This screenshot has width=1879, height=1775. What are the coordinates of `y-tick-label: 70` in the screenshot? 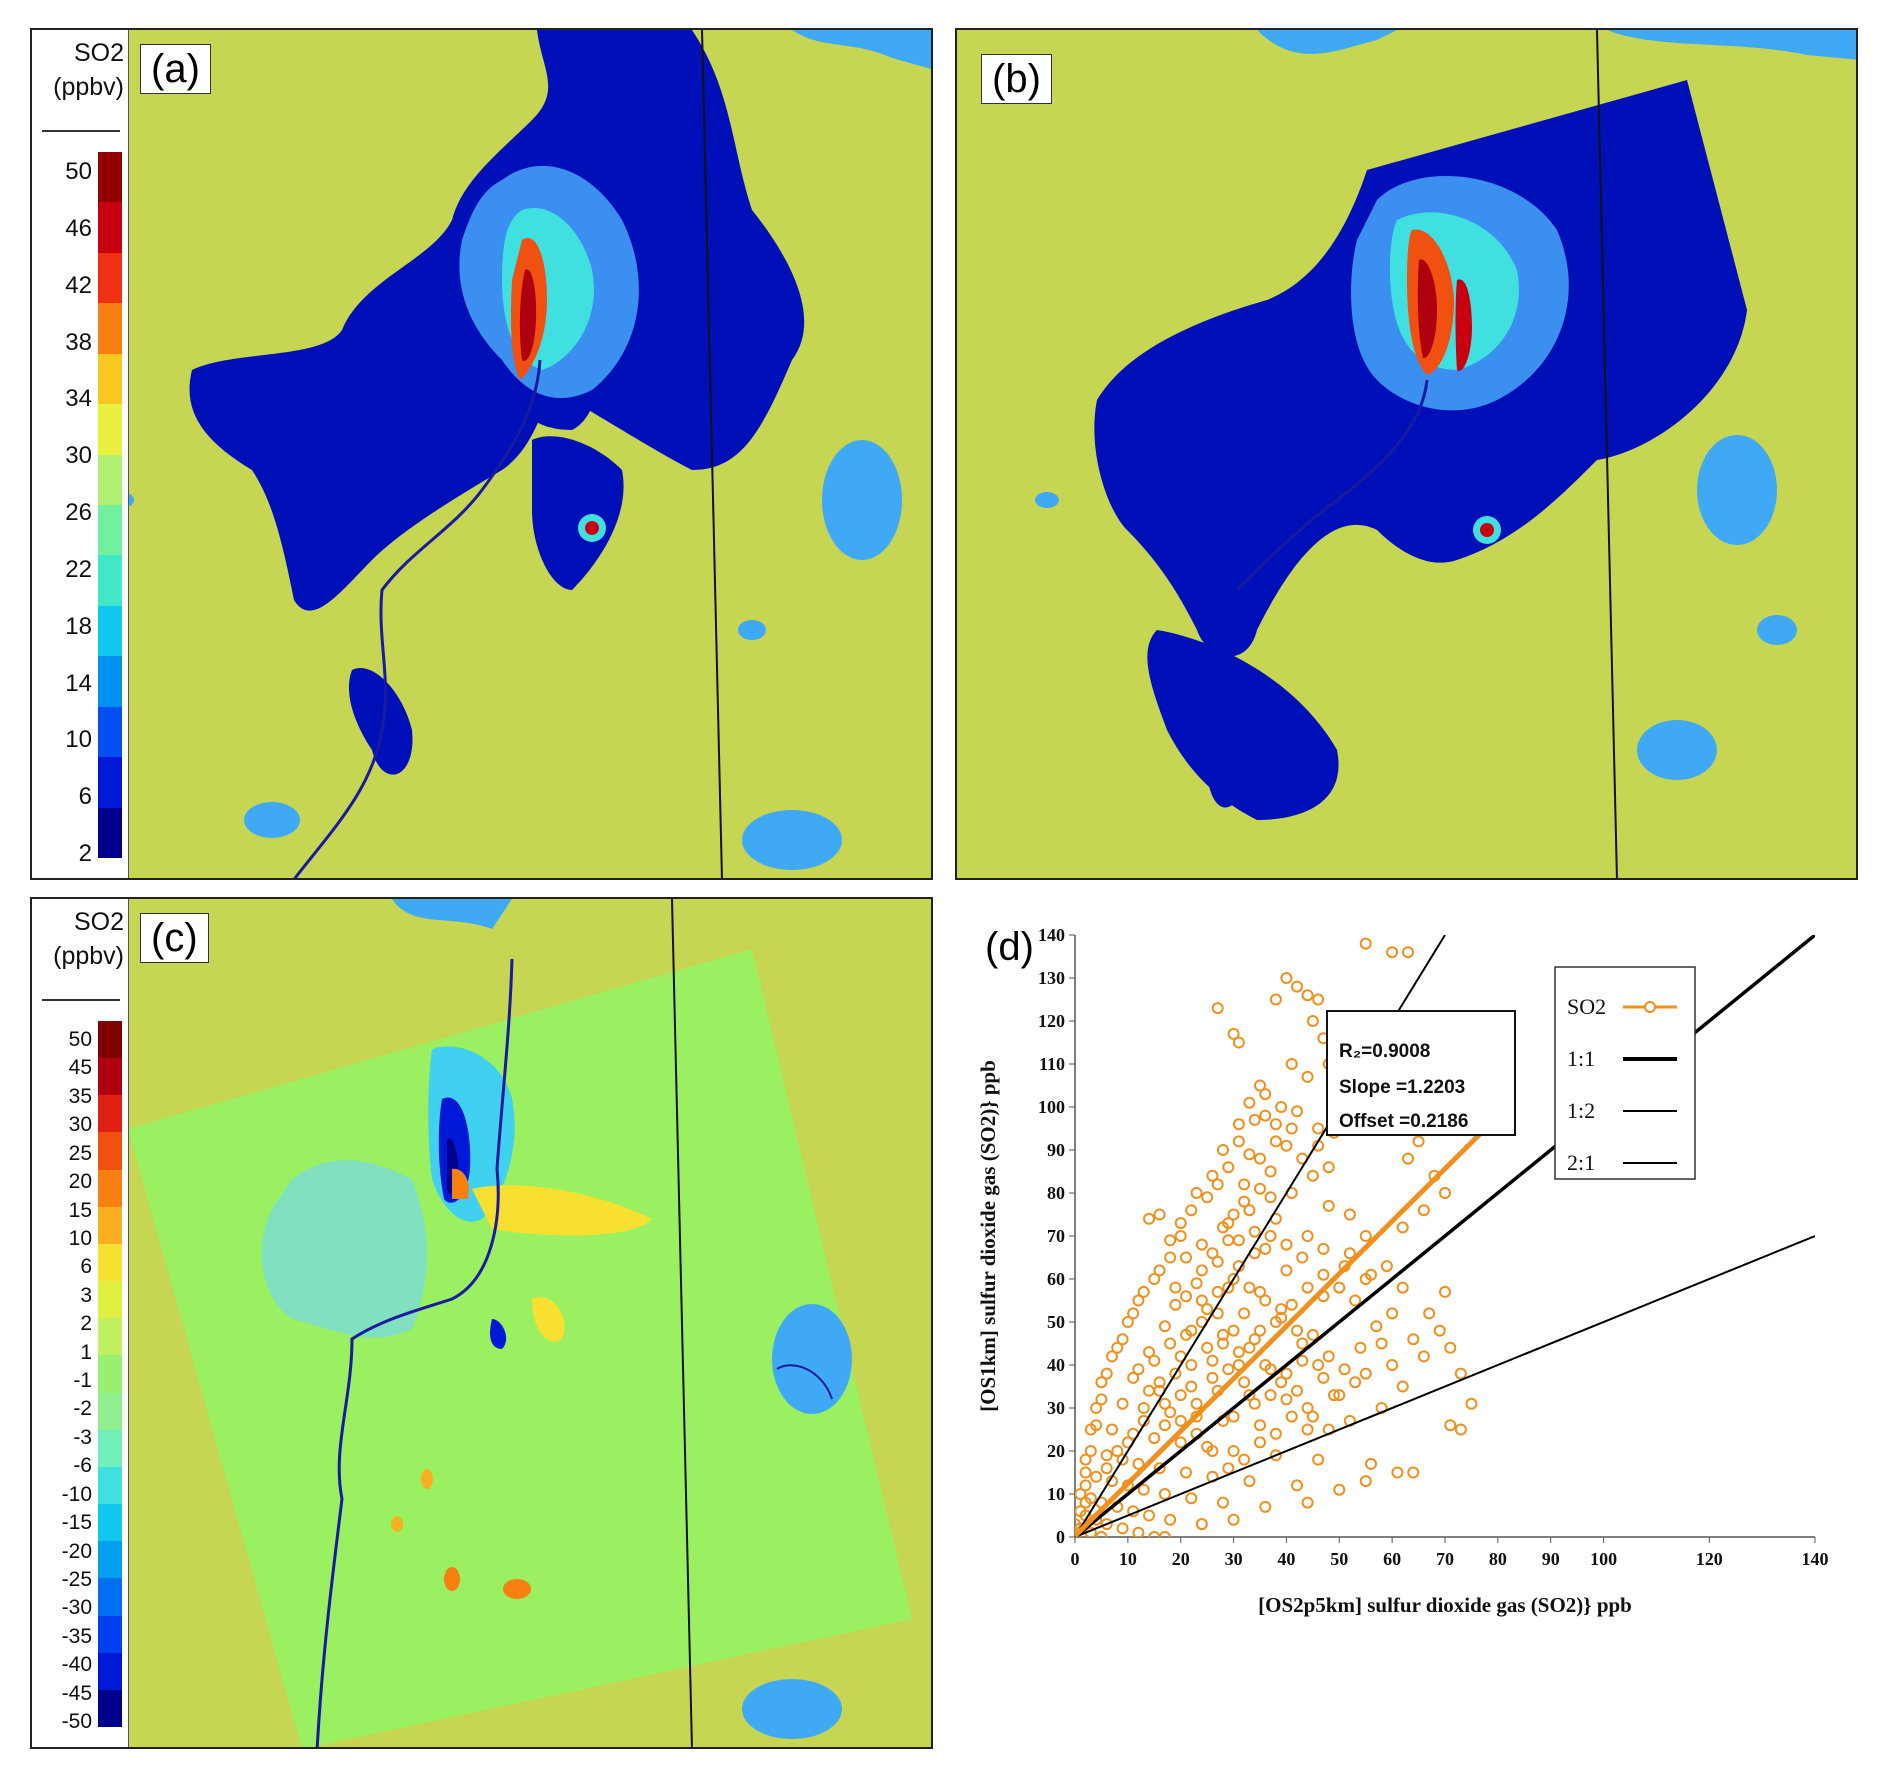 It's located at (1056, 1236).